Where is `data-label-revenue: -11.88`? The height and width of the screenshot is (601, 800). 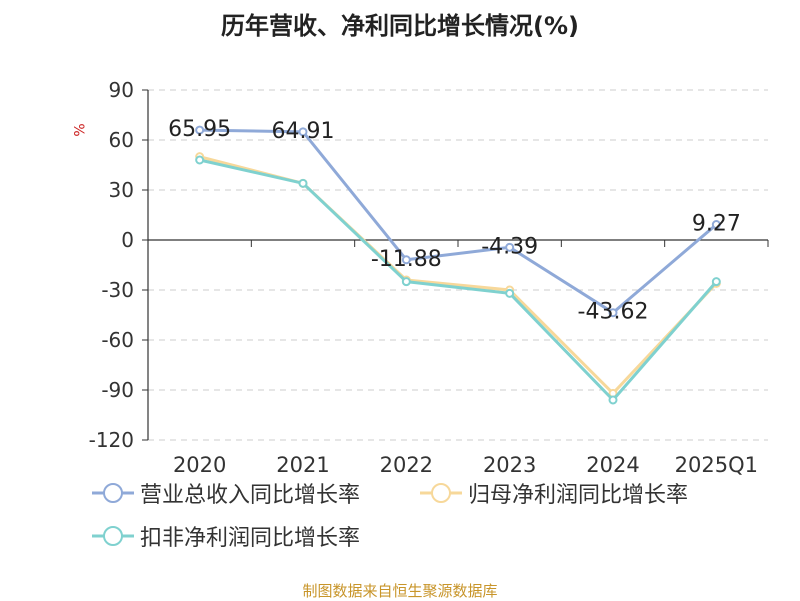
data-label-revenue: -11.88 is located at coordinates (406, 259).